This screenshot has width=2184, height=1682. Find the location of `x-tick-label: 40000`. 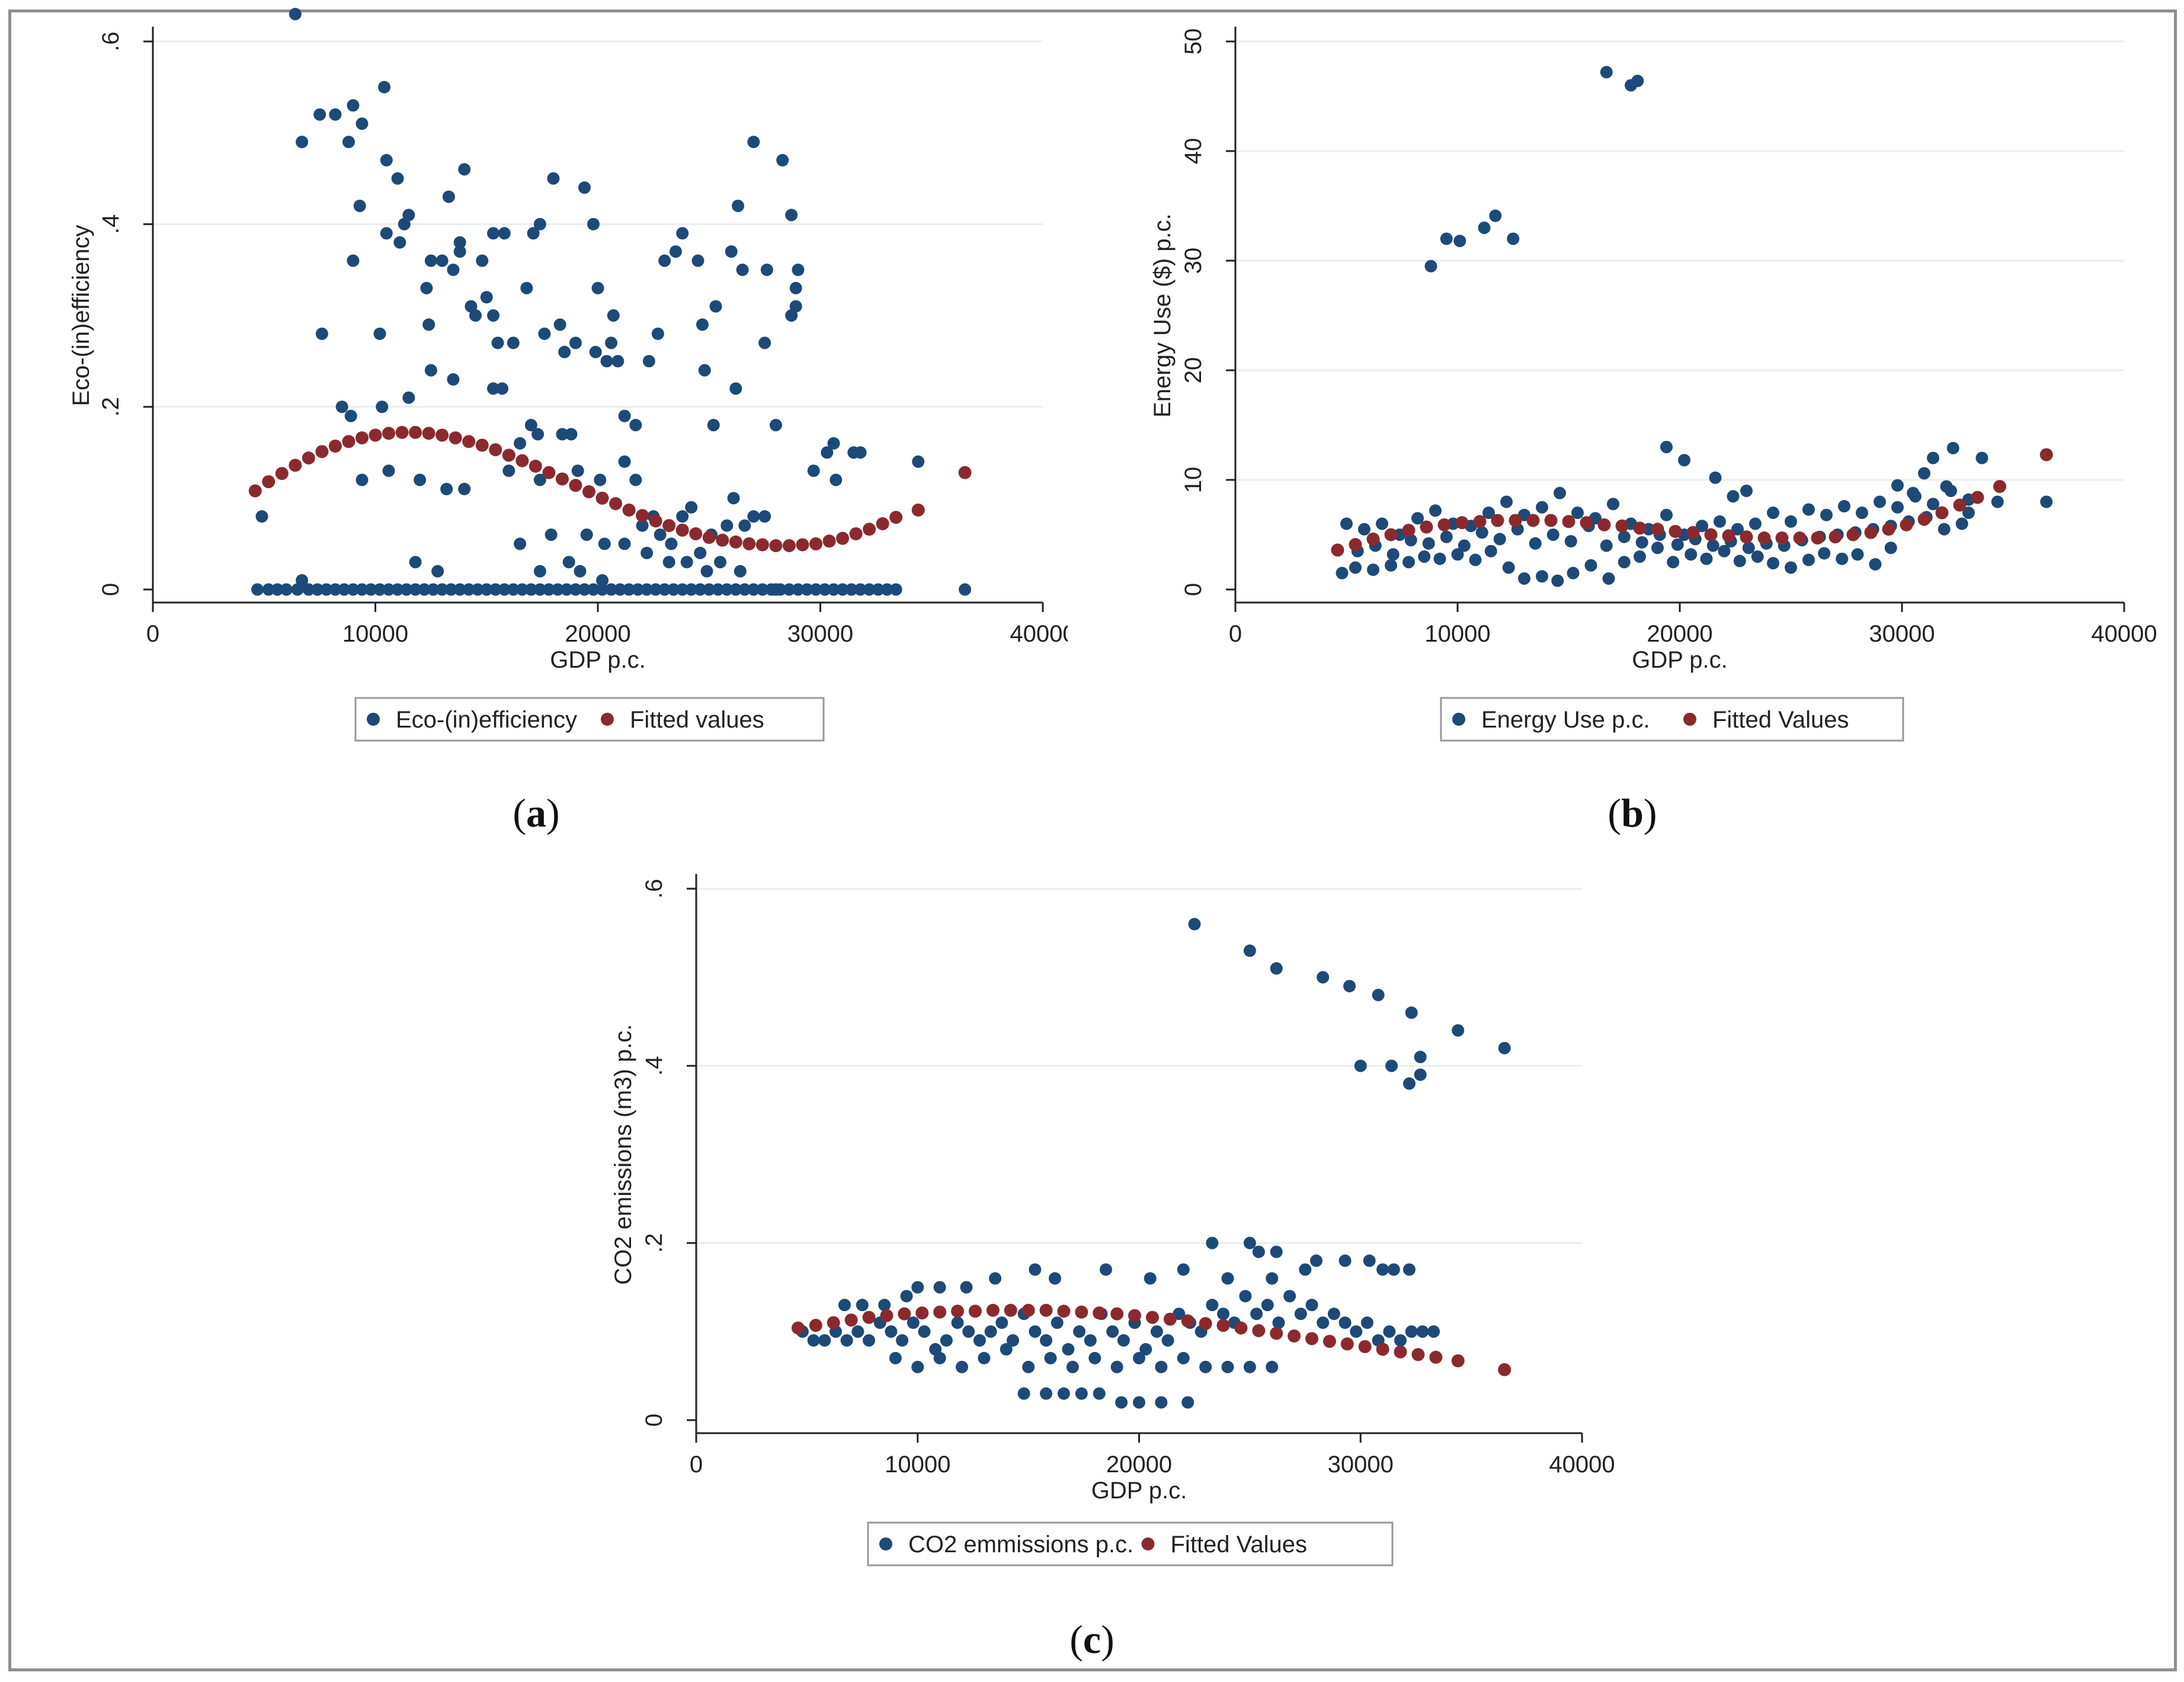

x-tick-label: 40000 is located at coordinates (1582, 1465).